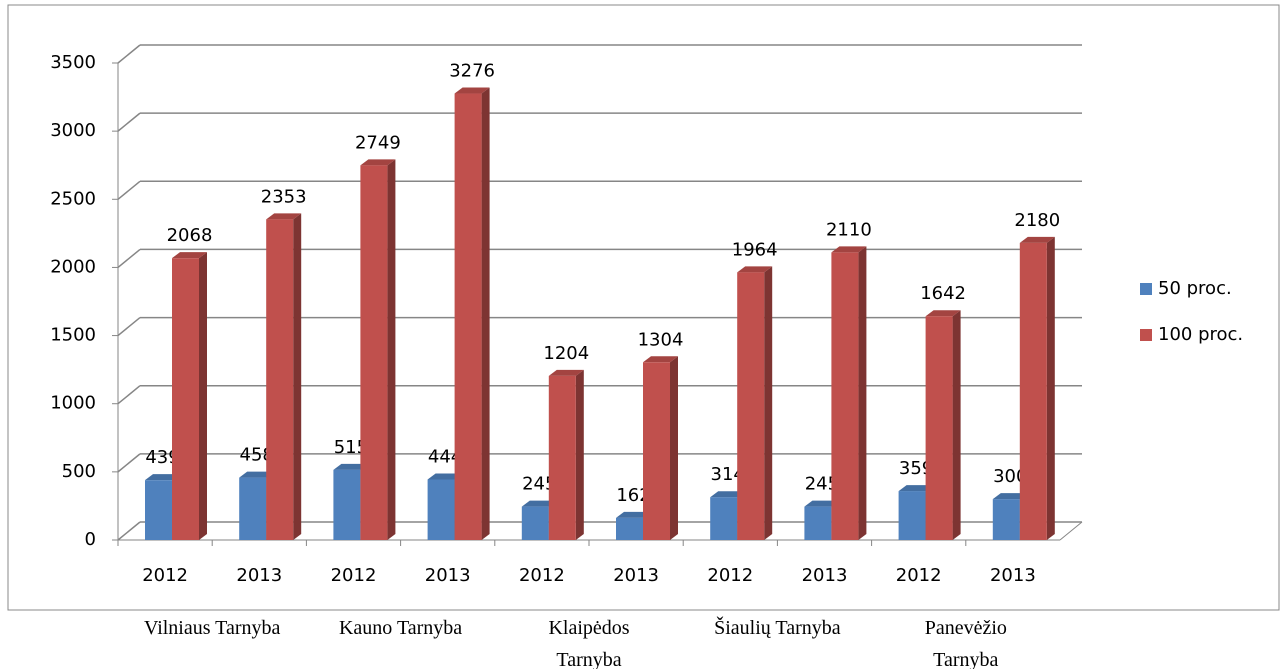 This screenshot has width=1280, height=669. I want to click on data-label: 1204, so click(566, 353).